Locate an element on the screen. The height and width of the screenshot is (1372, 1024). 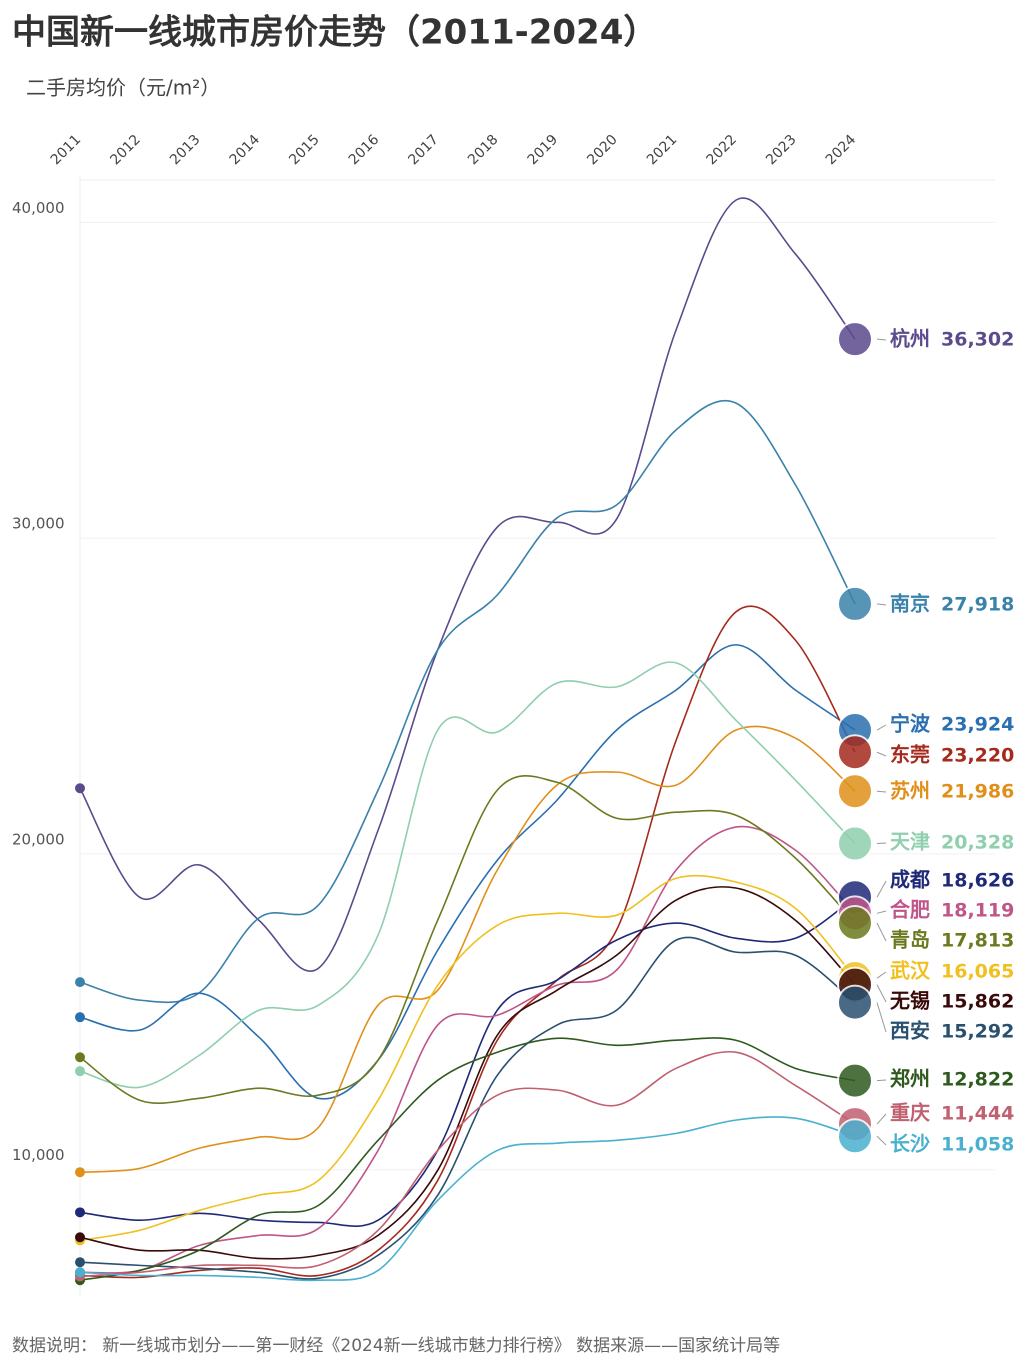
legend-name: 青岛 is located at coordinates (910, 940).